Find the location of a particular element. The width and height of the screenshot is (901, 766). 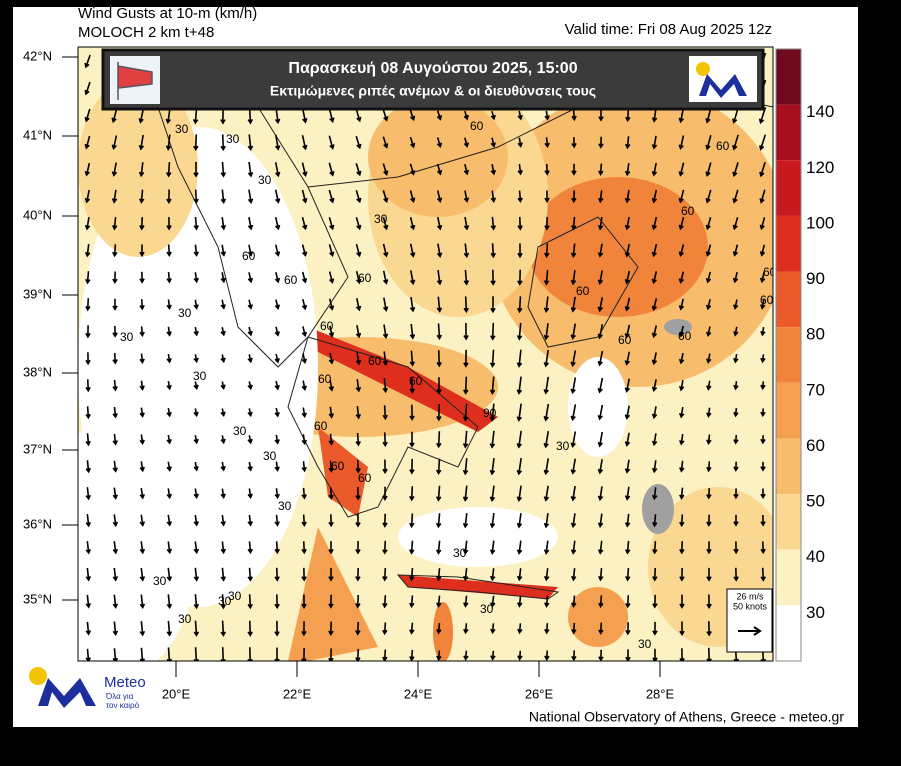

contour-label: 90 is located at coordinates (490, 413).